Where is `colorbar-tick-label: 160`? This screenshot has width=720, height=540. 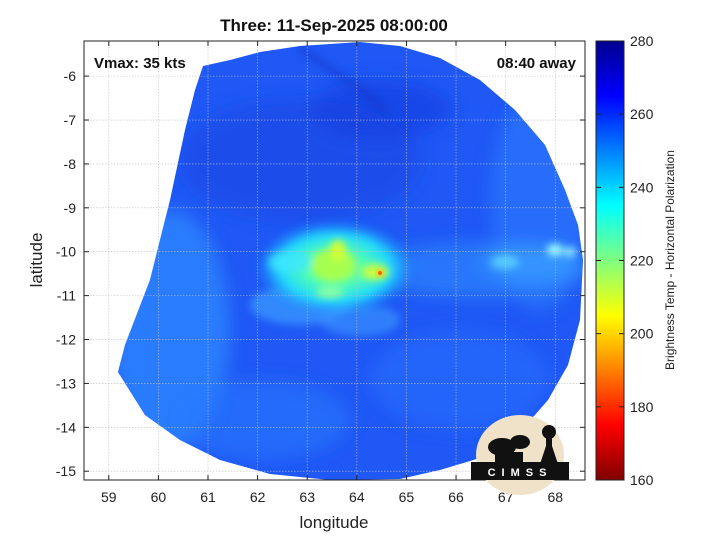
colorbar-tick-label: 160 is located at coordinates (642, 480).